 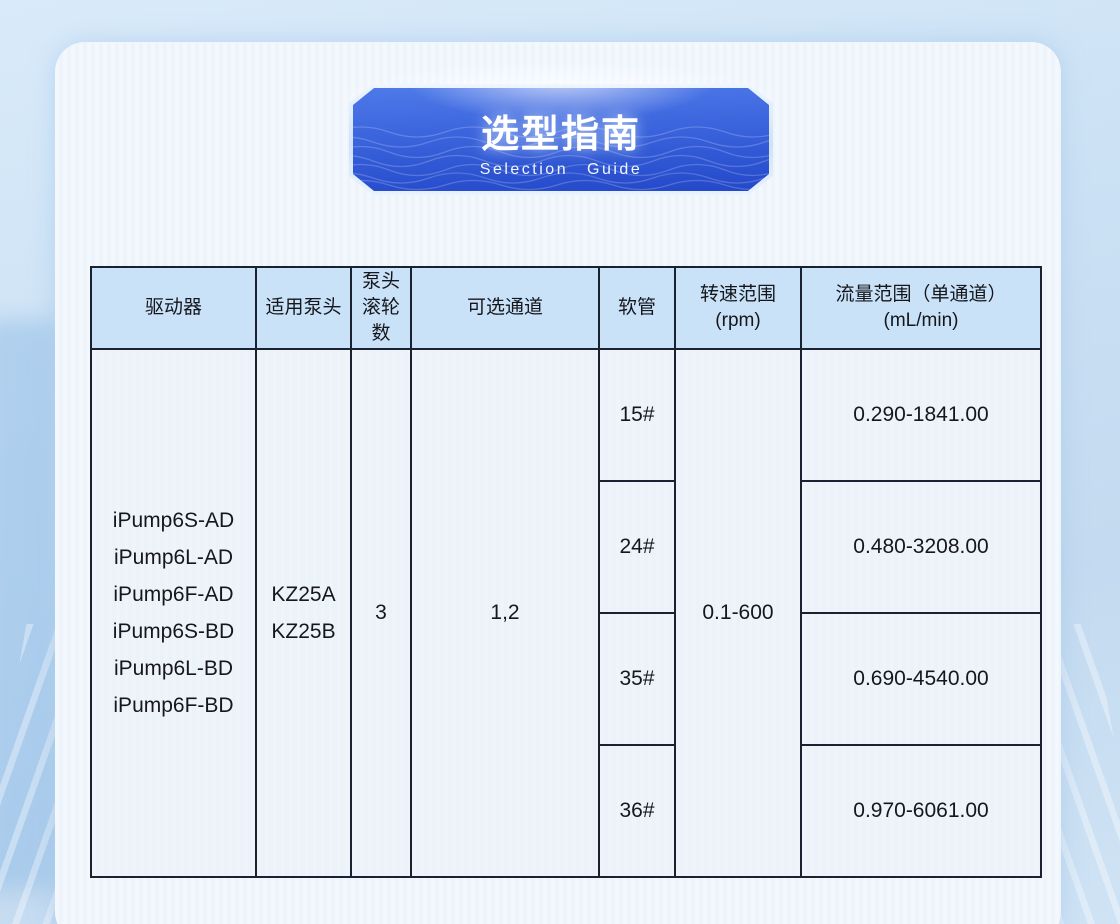 What do you see at coordinates (303, 631) in the screenshot?
I see `pump-head-model: KZ25B` at bounding box center [303, 631].